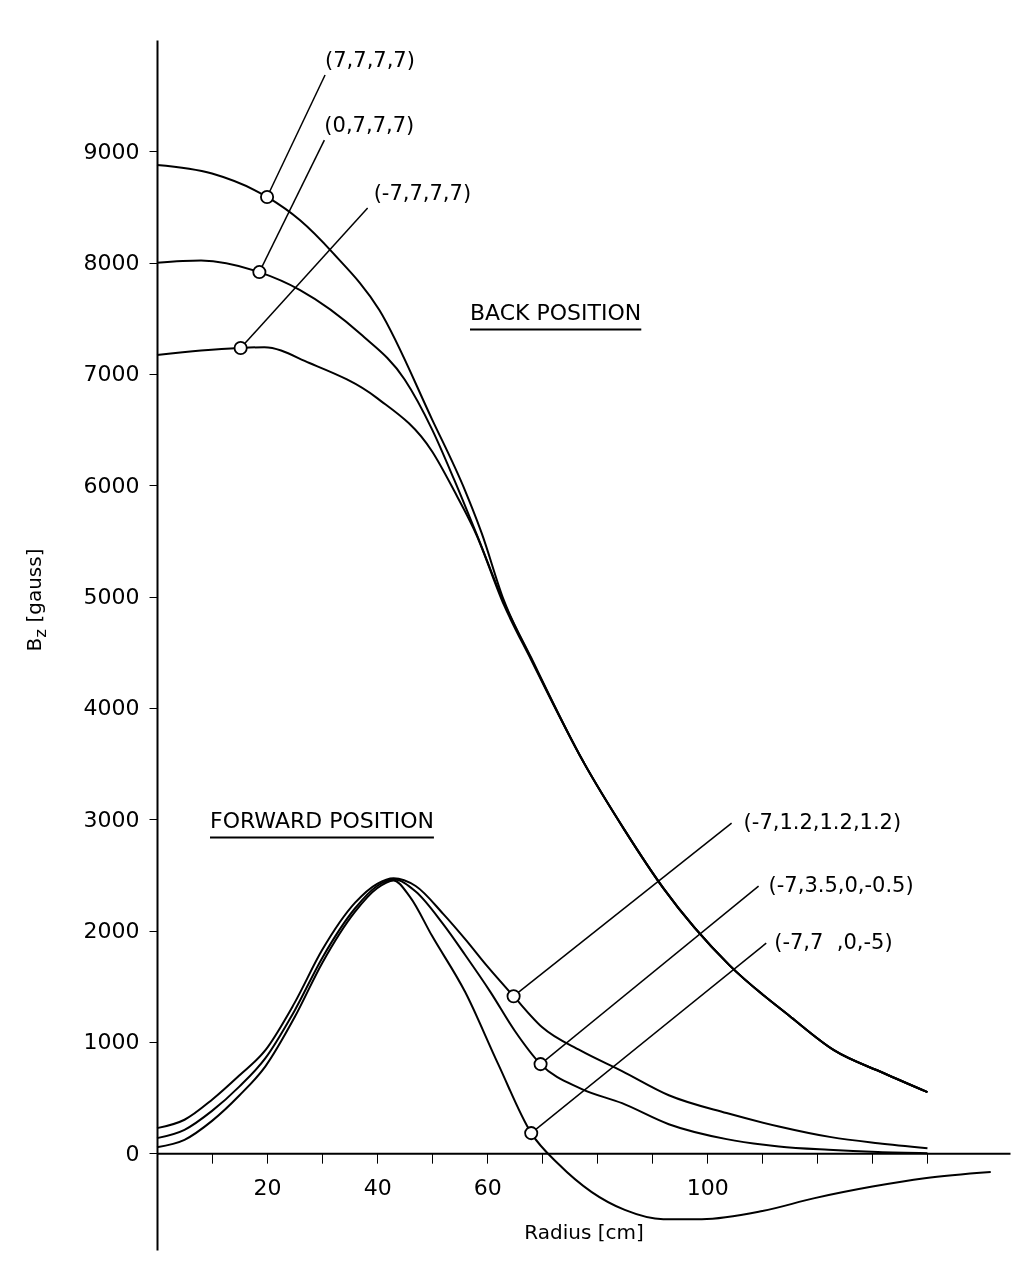 Image resolution: width=1025 pixels, height=1281 pixels. What do you see at coordinates (132, 1153) in the screenshot?
I see `y-tick-label: 0` at bounding box center [132, 1153].